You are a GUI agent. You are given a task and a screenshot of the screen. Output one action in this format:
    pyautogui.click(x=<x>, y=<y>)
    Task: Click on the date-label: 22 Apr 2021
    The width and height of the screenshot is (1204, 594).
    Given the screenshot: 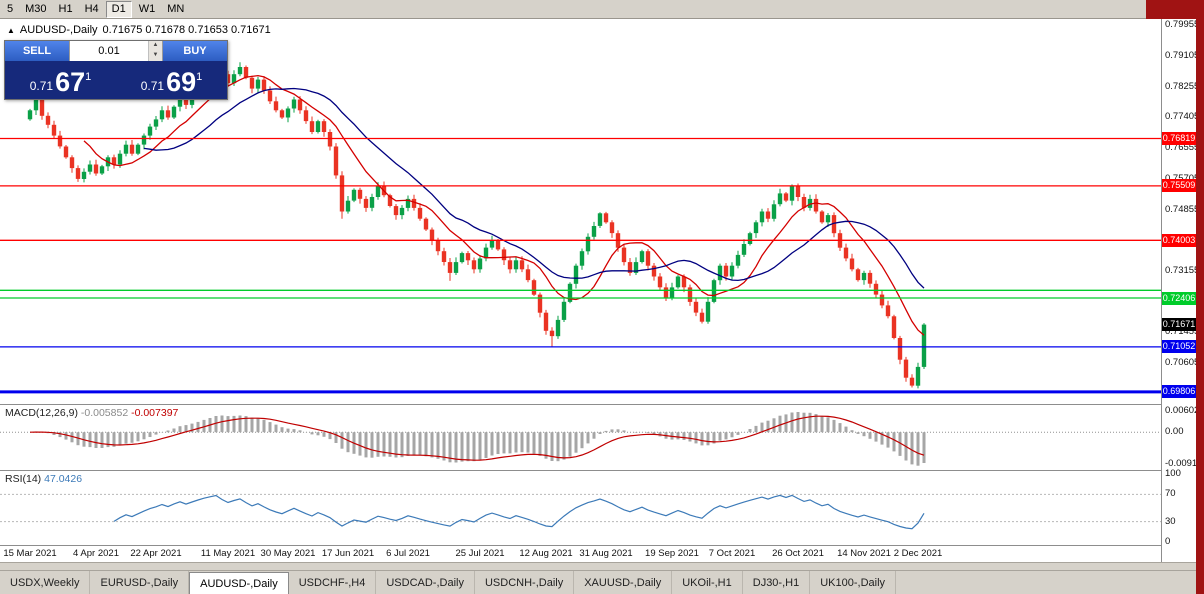 What is the action you would take?
    pyautogui.click(x=156, y=553)
    